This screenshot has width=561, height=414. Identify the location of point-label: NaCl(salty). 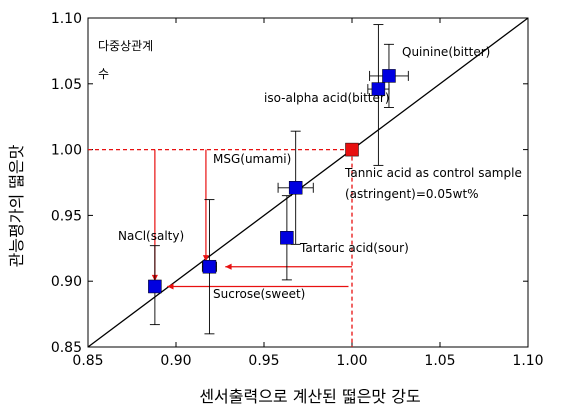
(151, 236).